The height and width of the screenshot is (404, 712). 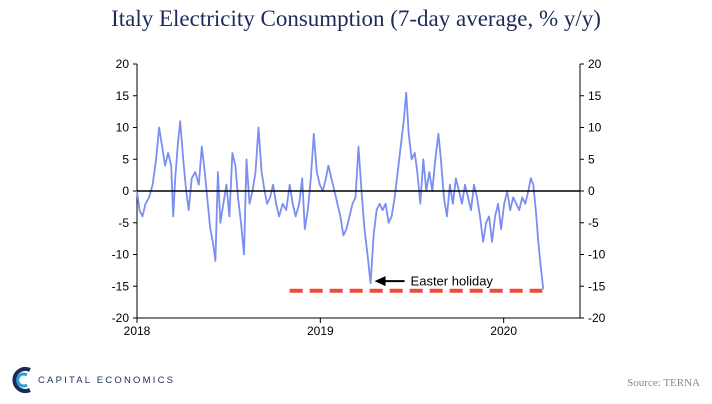 What do you see at coordinates (452, 281) in the screenshot?
I see `annotation-label: Easter holiday` at bounding box center [452, 281].